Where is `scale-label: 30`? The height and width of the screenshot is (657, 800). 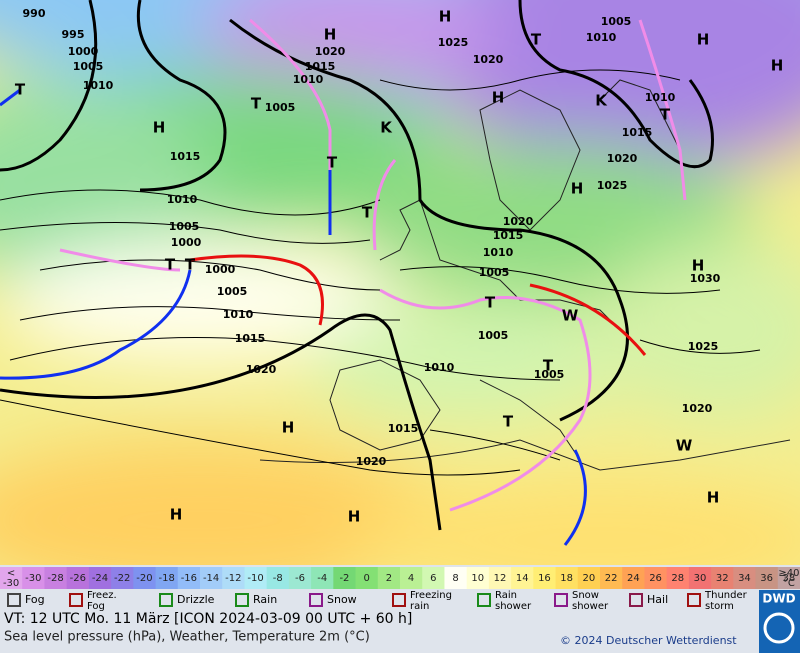 scale-label: 30 is located at coordinates (700, 578).